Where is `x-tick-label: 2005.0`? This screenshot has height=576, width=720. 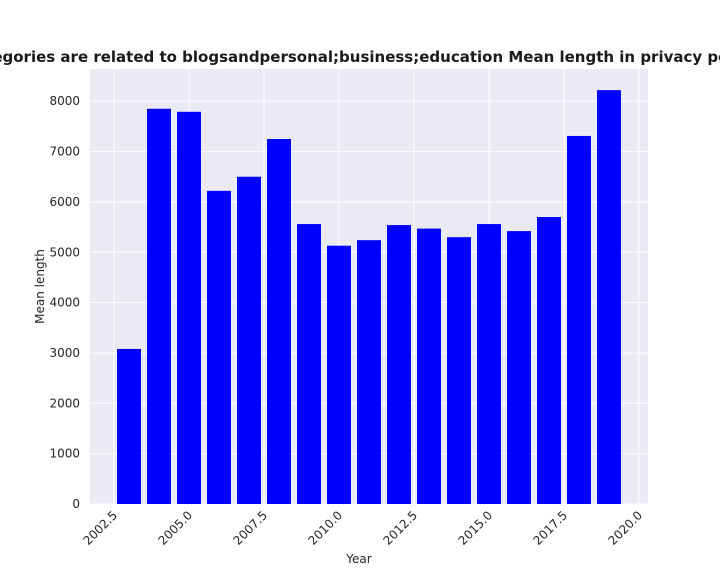 x-tick-label: 2005.0 is located at coordinates (176, 528).